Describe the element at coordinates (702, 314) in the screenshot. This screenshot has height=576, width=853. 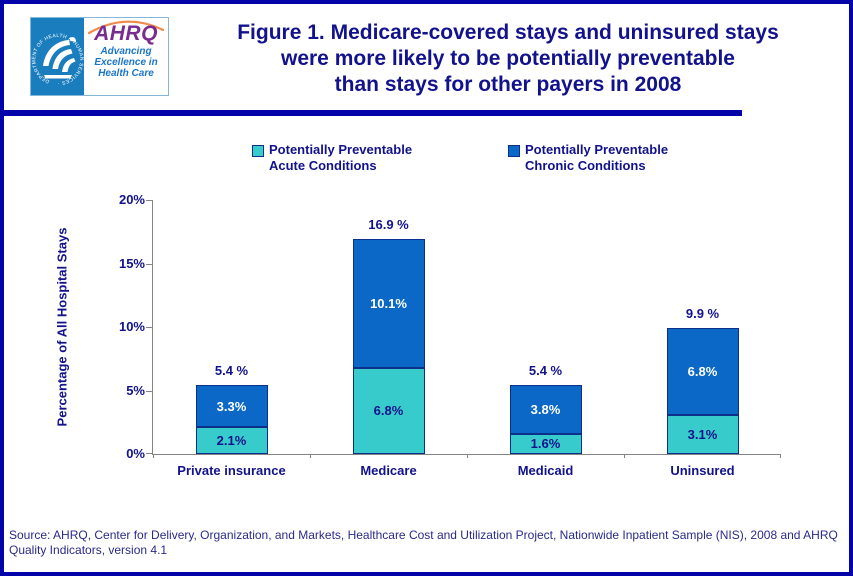
I see `bar-total-label: 9.9 %` at that location.